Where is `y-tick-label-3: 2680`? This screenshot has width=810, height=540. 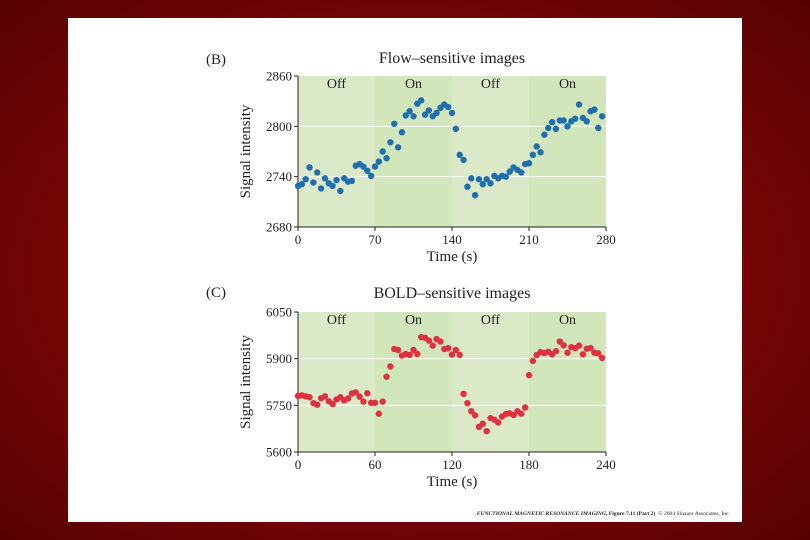 y-tick-label-3: 2680 is located at coordinates (279, 227).